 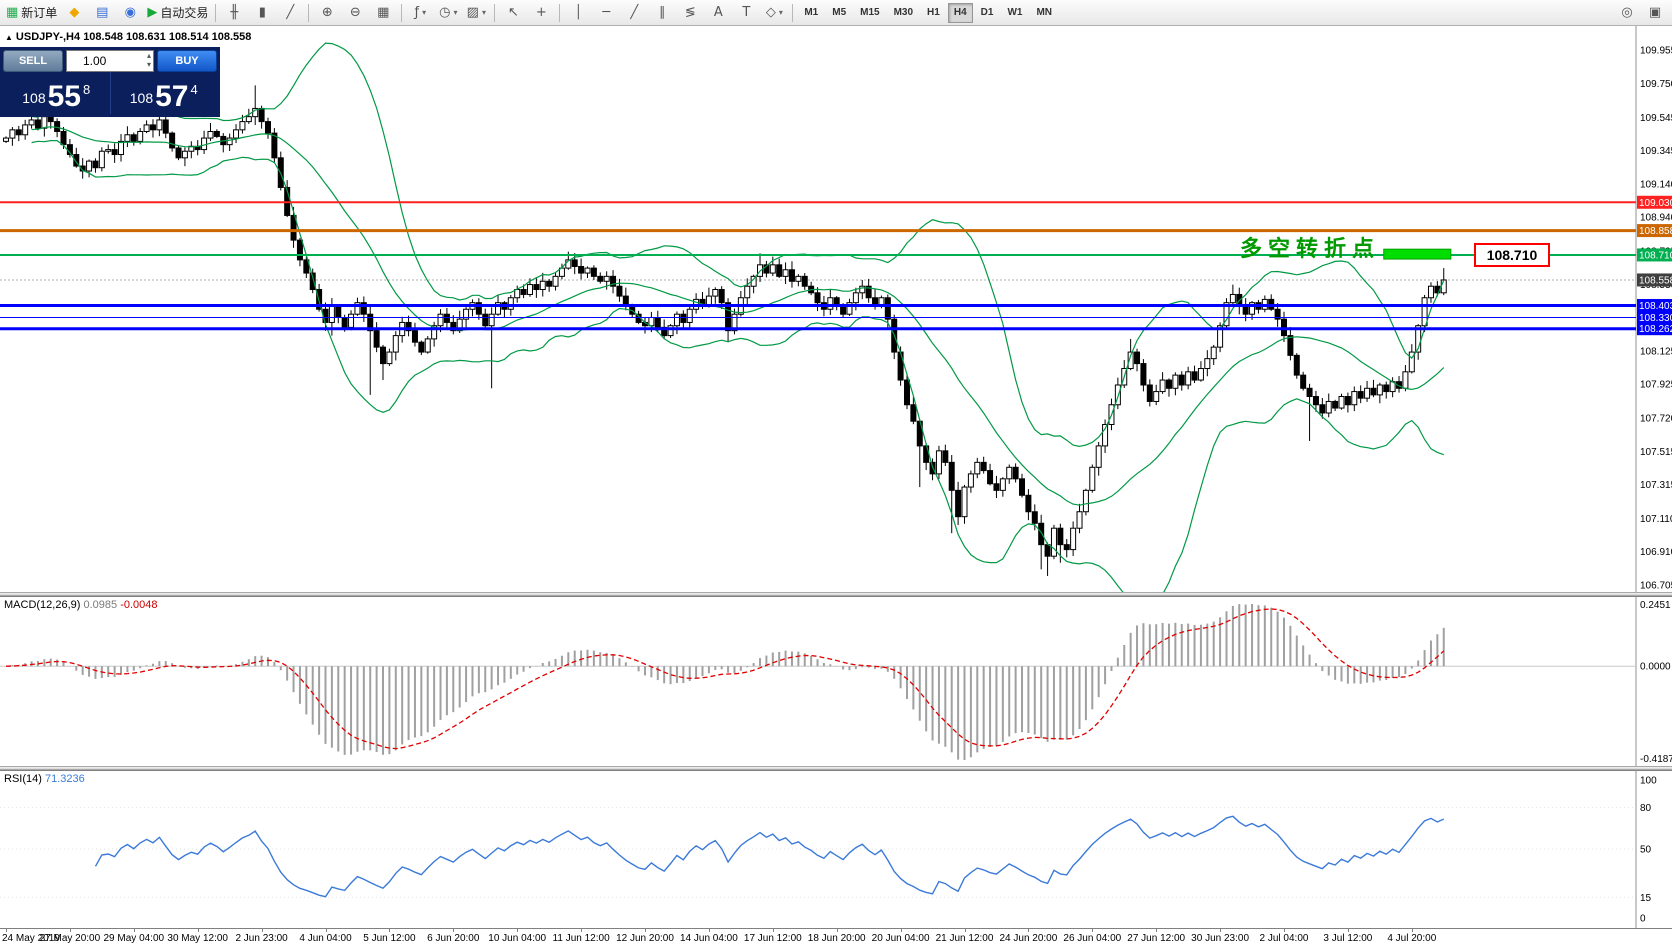 I want to click on rsi-tick-label: 0, so click(x=1643, y=919).